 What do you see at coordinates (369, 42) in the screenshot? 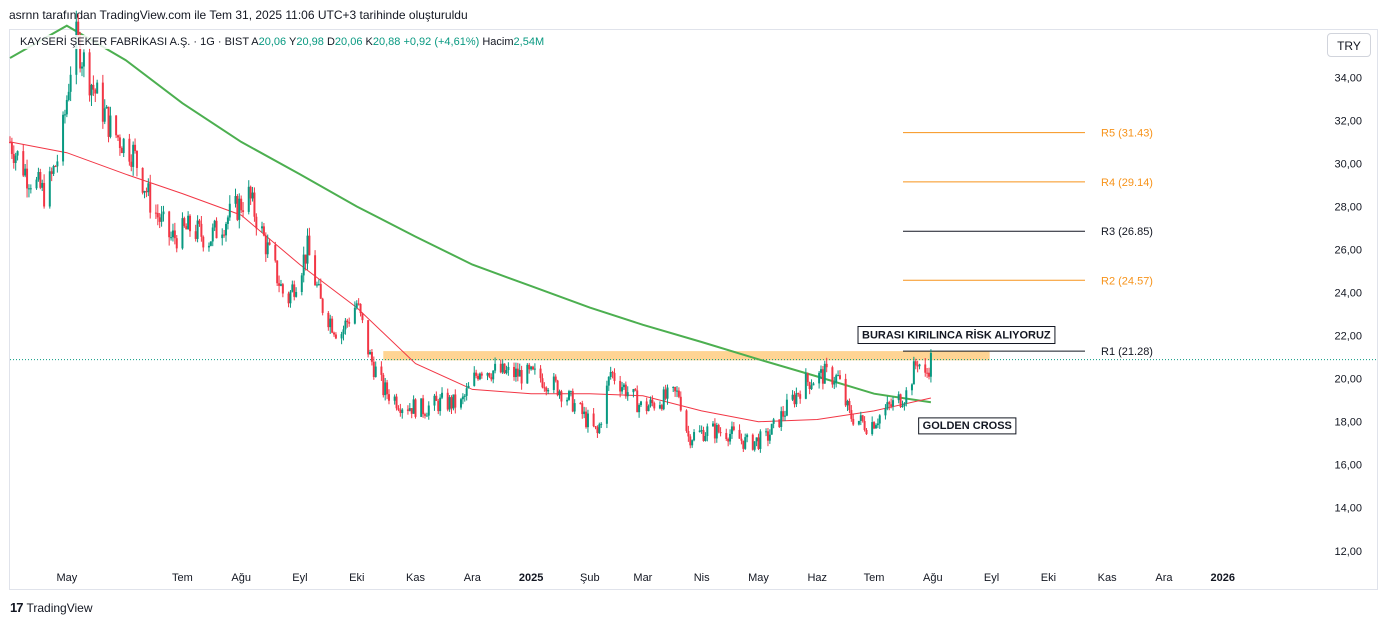
I see `close-label: K` at bounding box center [369, 42].